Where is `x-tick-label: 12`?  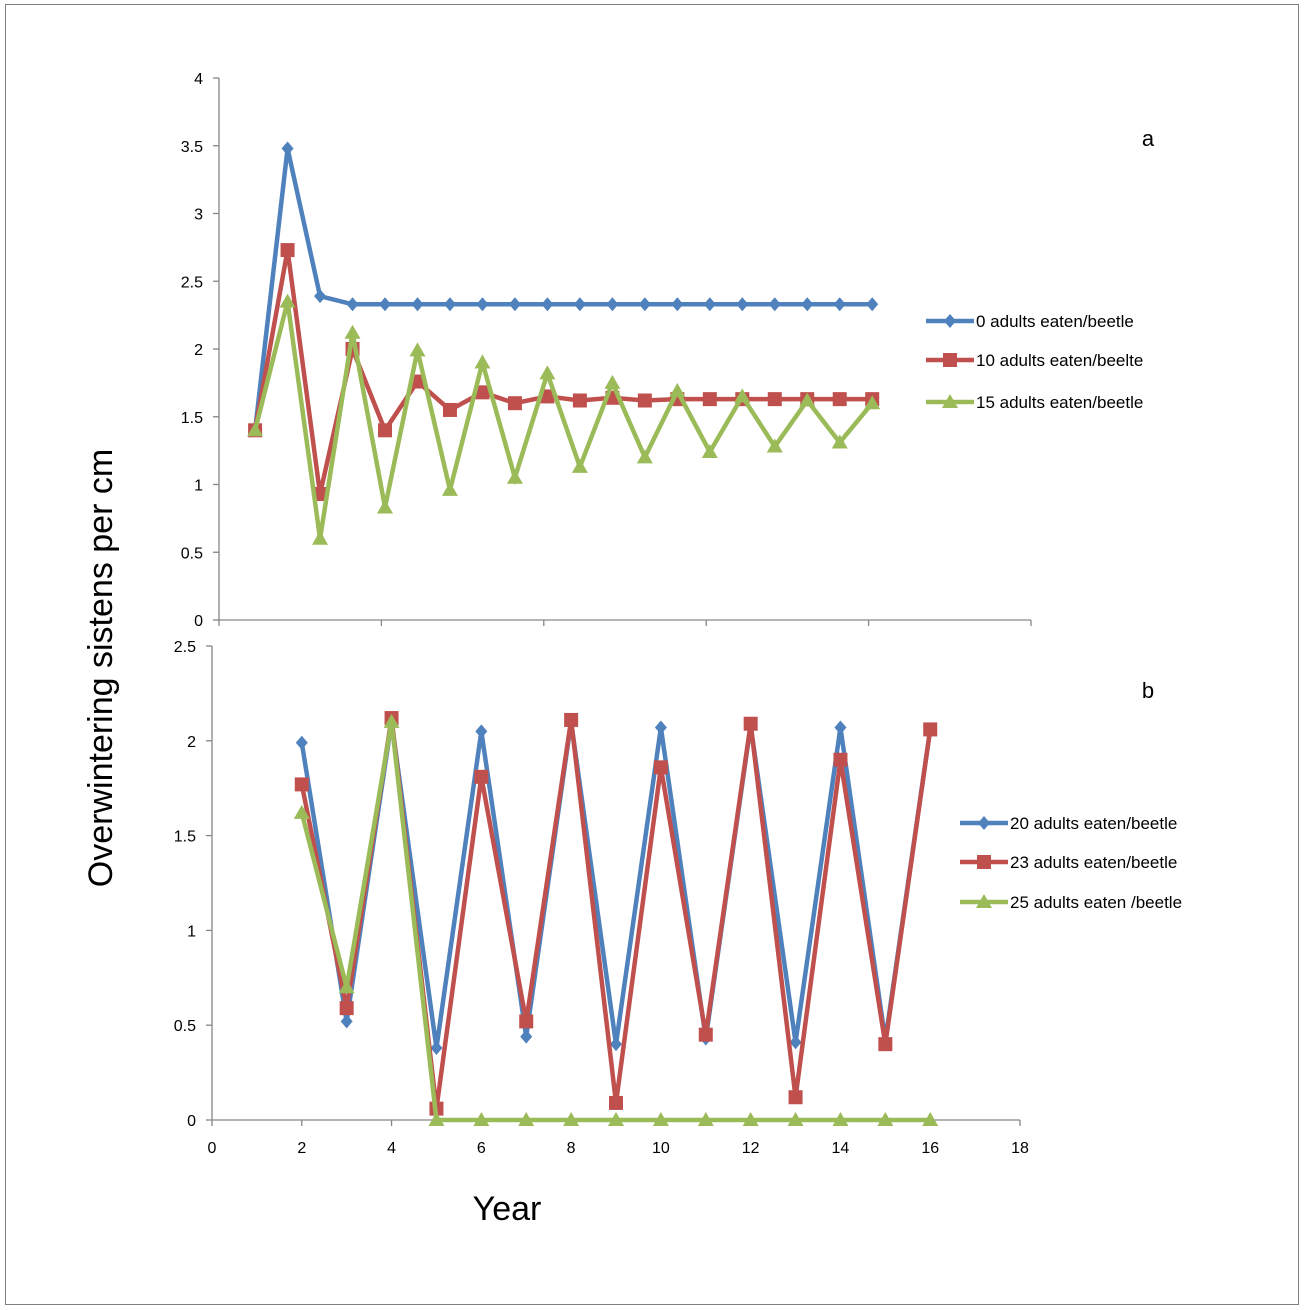 x-tick-label: 12 is located at coordinates (751, 1148).